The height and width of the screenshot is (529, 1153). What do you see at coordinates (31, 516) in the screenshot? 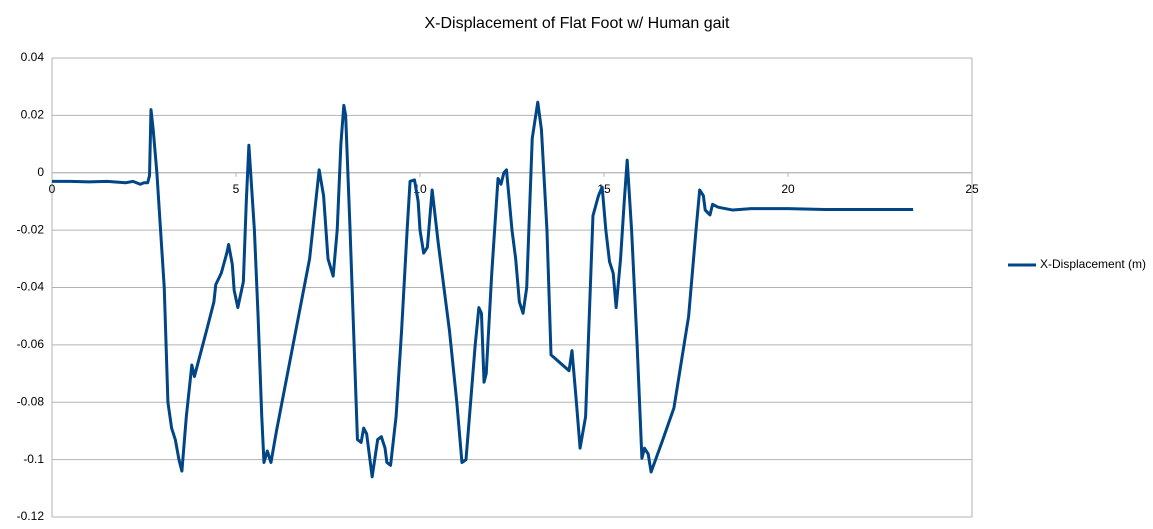
I see `y-tick-label: -0.12` at bounding box center [31, 516].